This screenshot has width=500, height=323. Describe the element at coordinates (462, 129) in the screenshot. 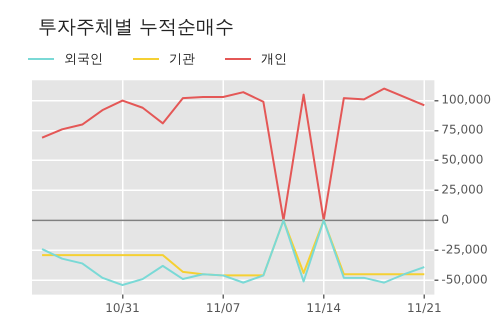

I see `y-tick-label: 75,000` at that location.